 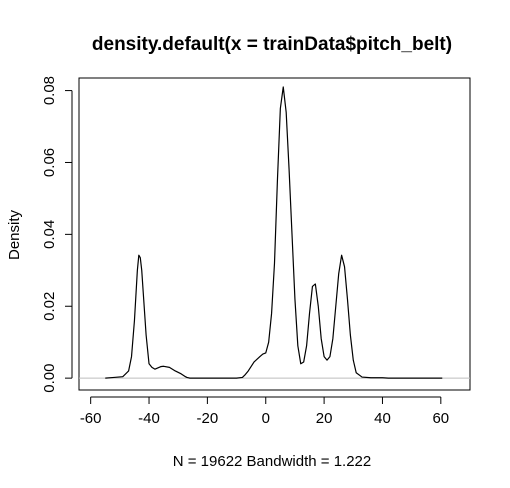 I want to click on y-tick-label: 0.08, so click(x=49, y=90).